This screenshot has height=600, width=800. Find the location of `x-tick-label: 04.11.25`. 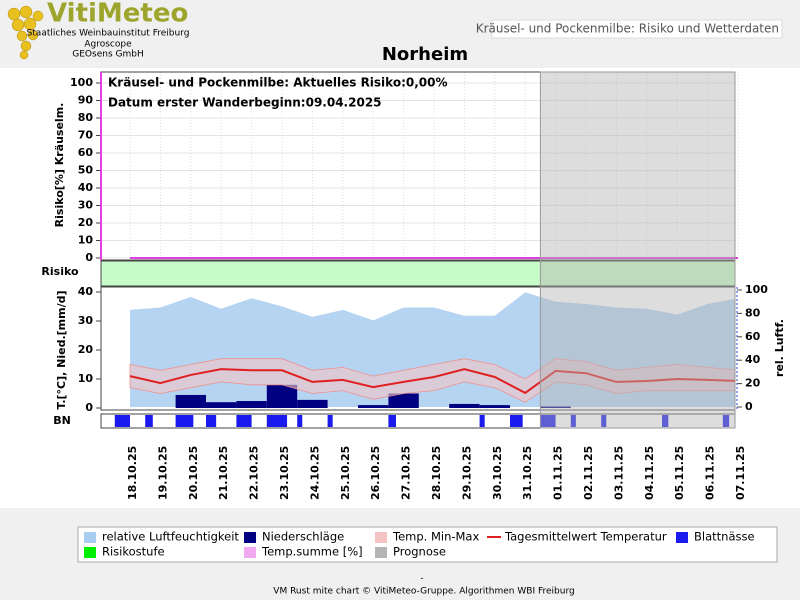

x-tick-label: 04.11.25 is located at coordinates (649, 473).